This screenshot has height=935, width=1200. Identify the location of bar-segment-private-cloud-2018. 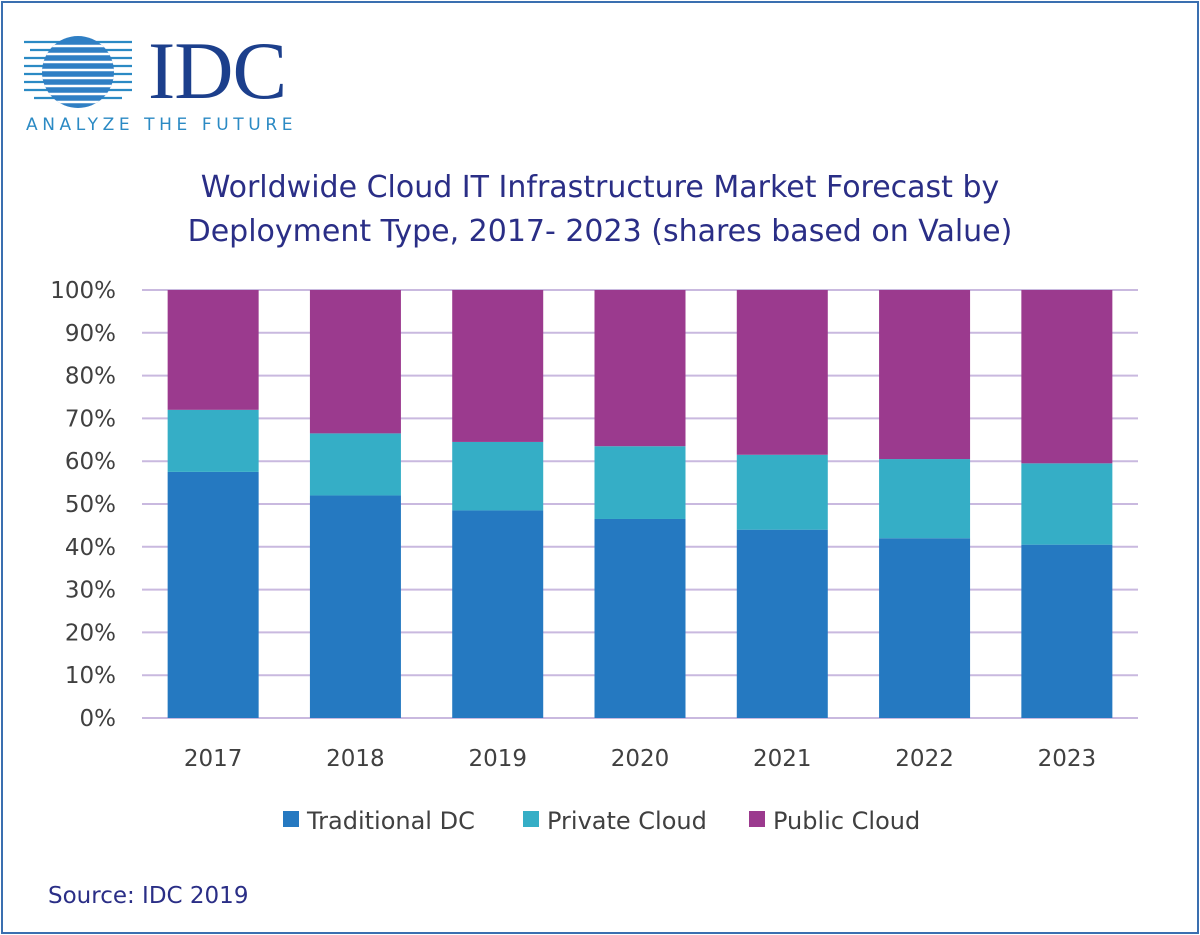
(355, 464).